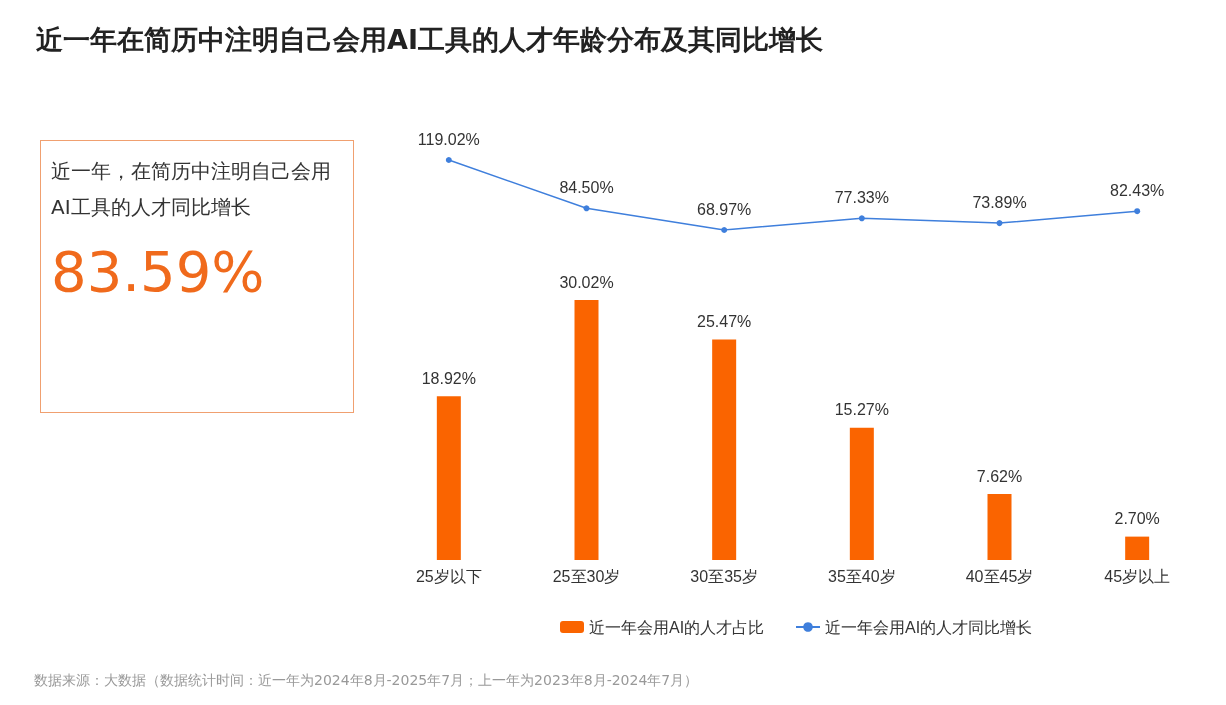 The height and width of the screenshot is (705, 1226). What do you see at coordinates (999, 476) in the screenshot?
I see `data-label: 7.62%` at bounding box center [999, 476].